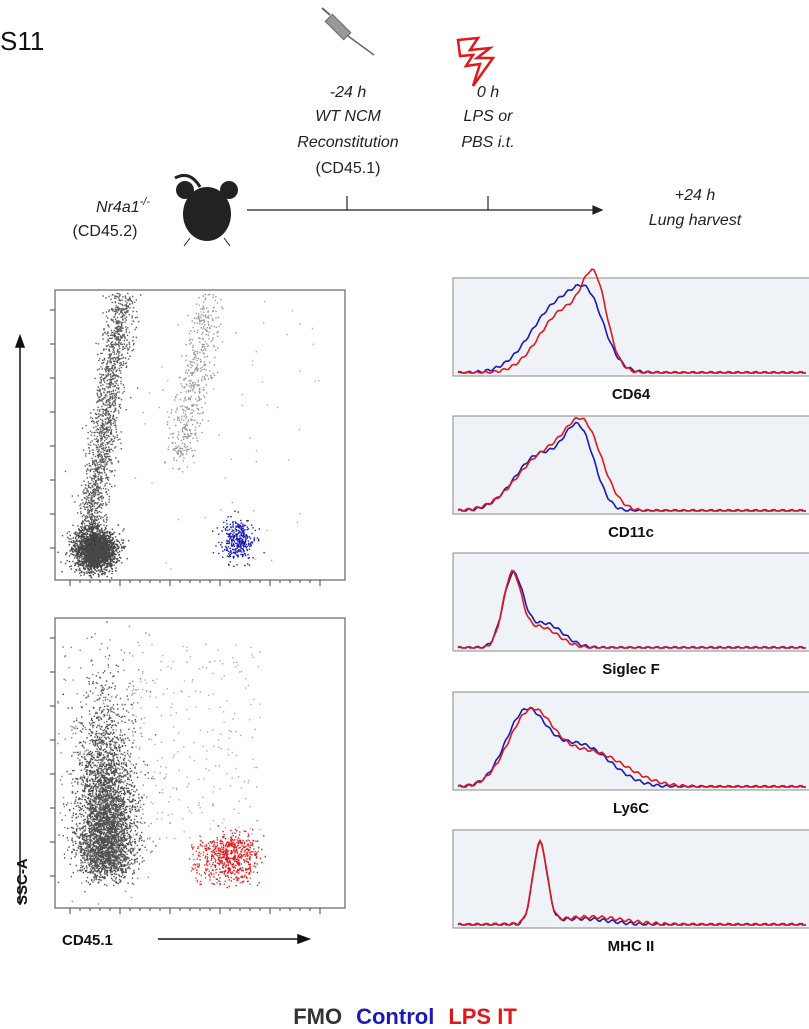  Describe the element at coordinates (695, 220) in the screenshot. I see `step-text: Lung harvest` at that location.